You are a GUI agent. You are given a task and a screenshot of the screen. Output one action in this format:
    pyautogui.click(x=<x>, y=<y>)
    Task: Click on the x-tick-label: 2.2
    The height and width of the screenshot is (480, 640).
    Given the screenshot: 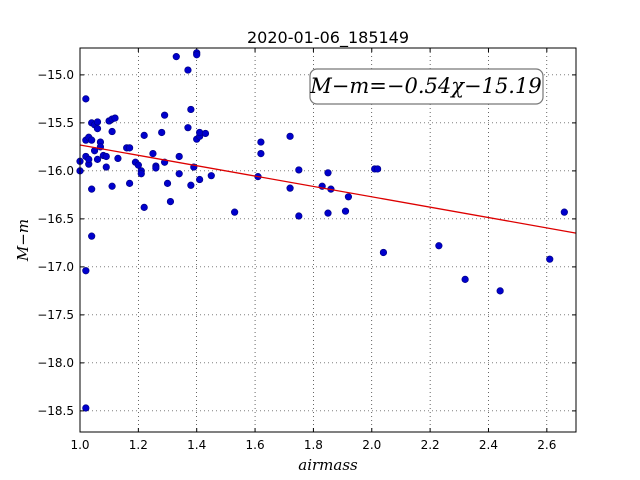 What is the action you would take?
    pyautogui.click(x=430, y=445)
    